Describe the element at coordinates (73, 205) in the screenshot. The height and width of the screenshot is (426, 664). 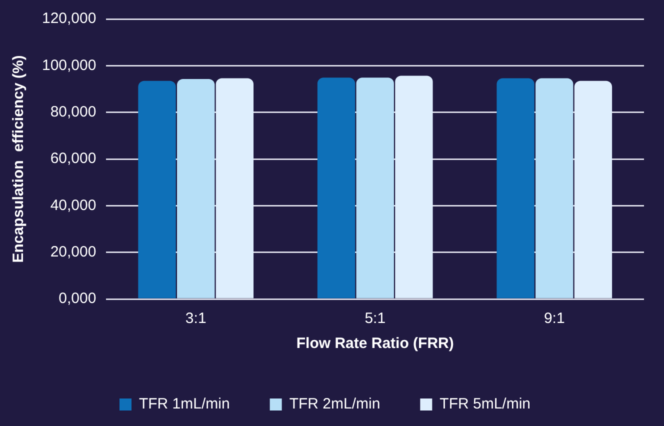
I see `y-tick-label: 40,000` at that location.